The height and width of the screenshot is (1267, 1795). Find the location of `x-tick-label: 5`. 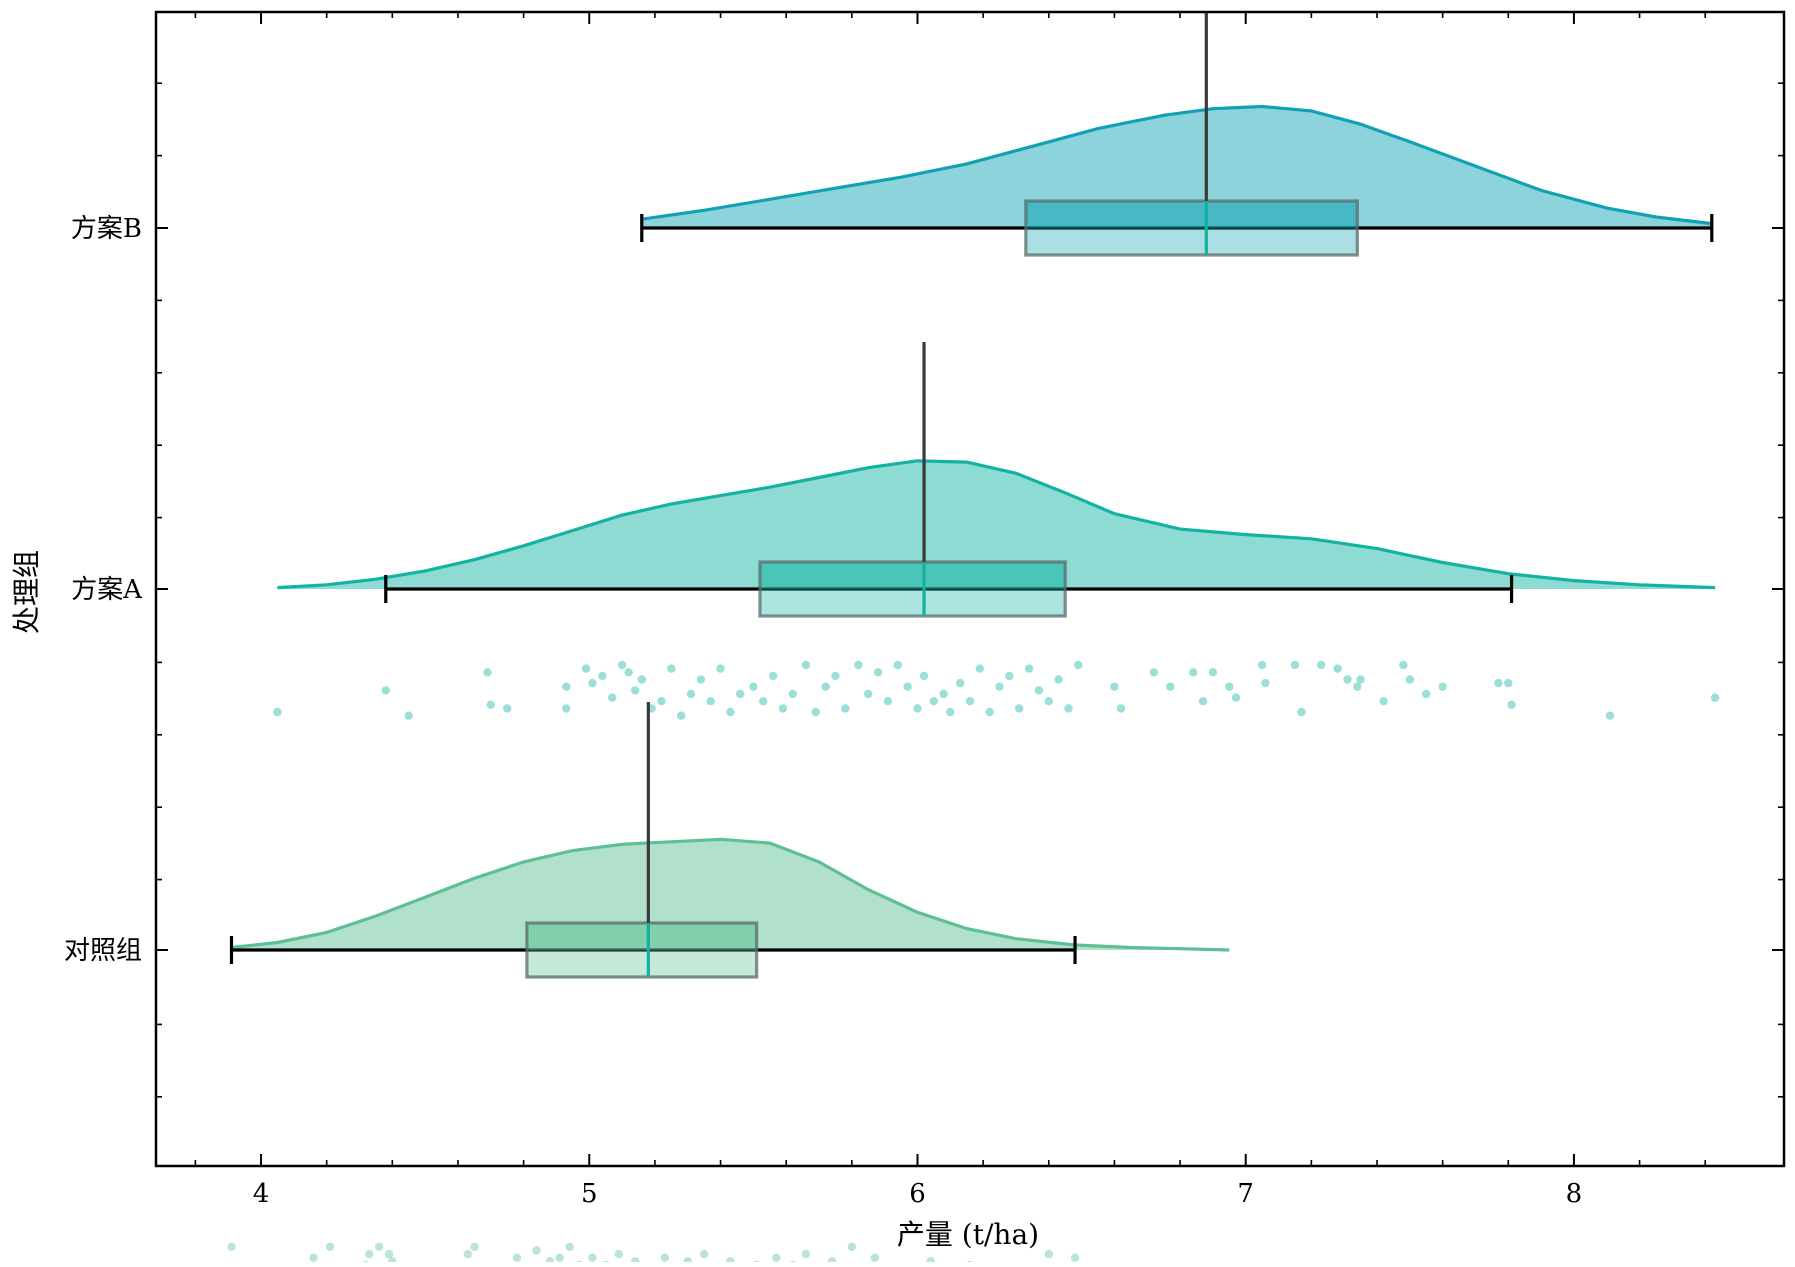

x-tick-label: 5 is located at coordinates (589, 1194).